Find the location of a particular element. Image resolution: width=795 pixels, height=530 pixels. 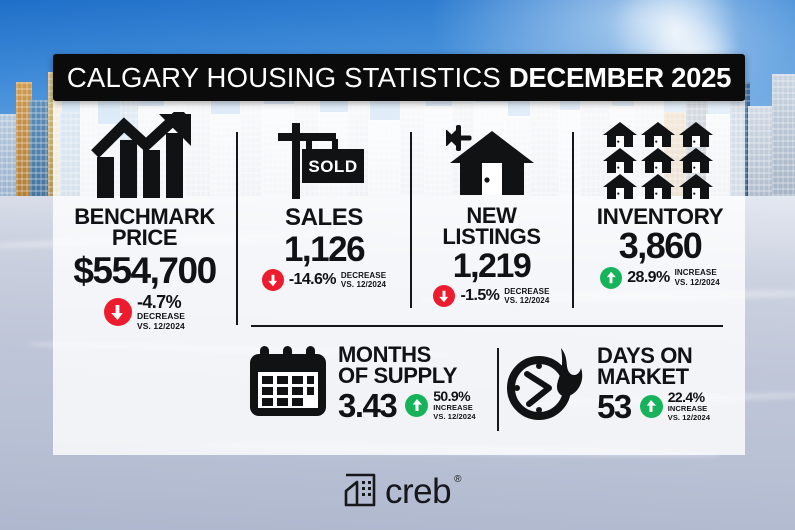

supply-change-badge: 50.9% INCREASE VS. 12/2024 is located at coordinates (440, 404).